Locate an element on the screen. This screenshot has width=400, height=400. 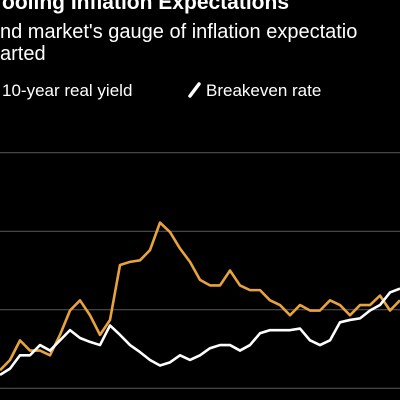
chart-title: ooling Inflation Expectations is located at coordinates (145, 7).